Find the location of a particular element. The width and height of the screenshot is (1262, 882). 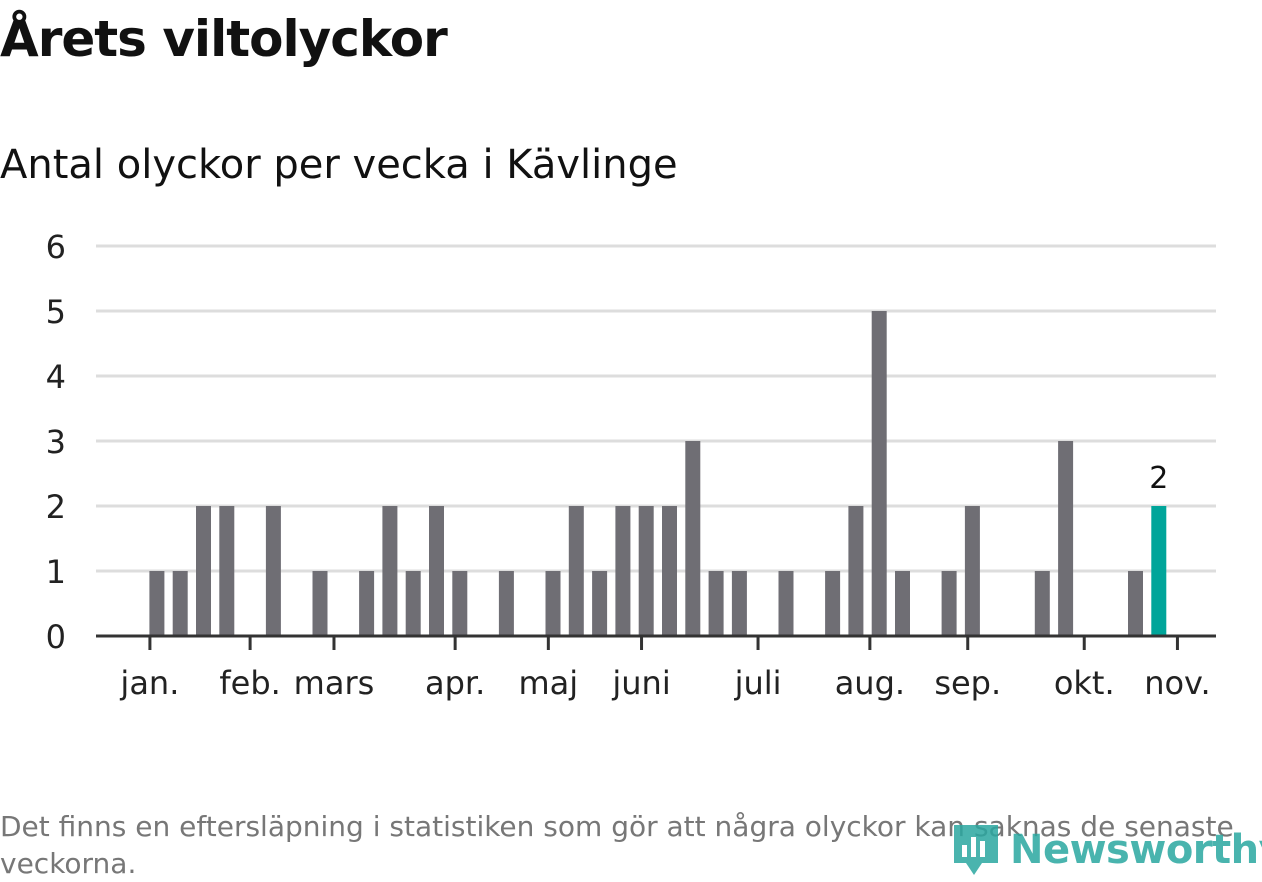

bar-value-label: 2 is located at coordinates (1158, 478).